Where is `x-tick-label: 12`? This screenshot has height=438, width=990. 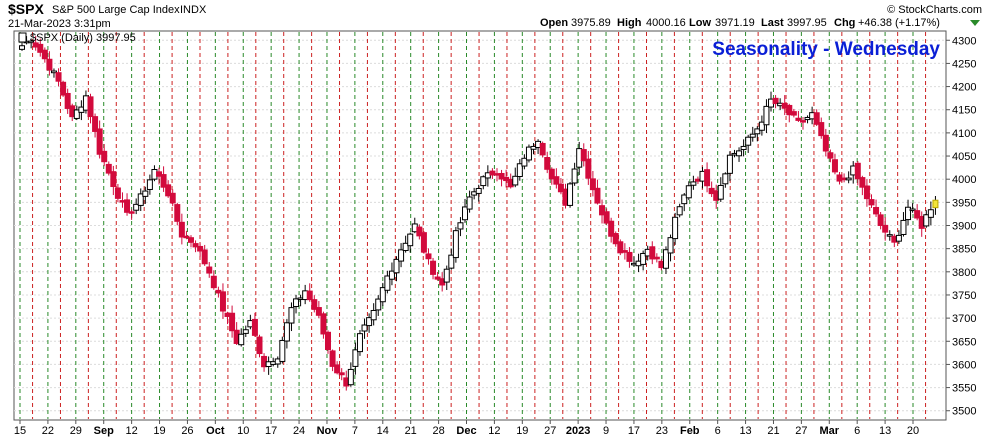 x-tick-label: 12 is located at coordinates (494, 431).